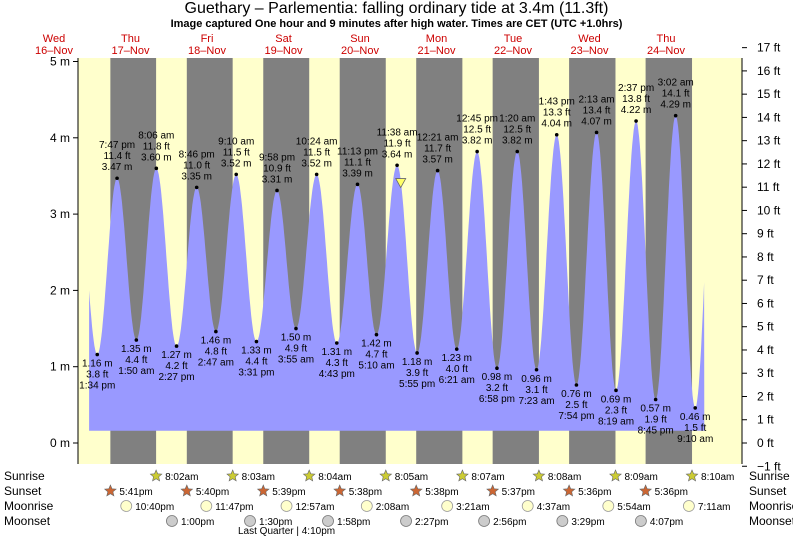 The height and width of the screenshot is (538, 793). Describe the element at coordinates (671, 492) in the screenshot. I see `sunset-time: 5:36pm` at that location.